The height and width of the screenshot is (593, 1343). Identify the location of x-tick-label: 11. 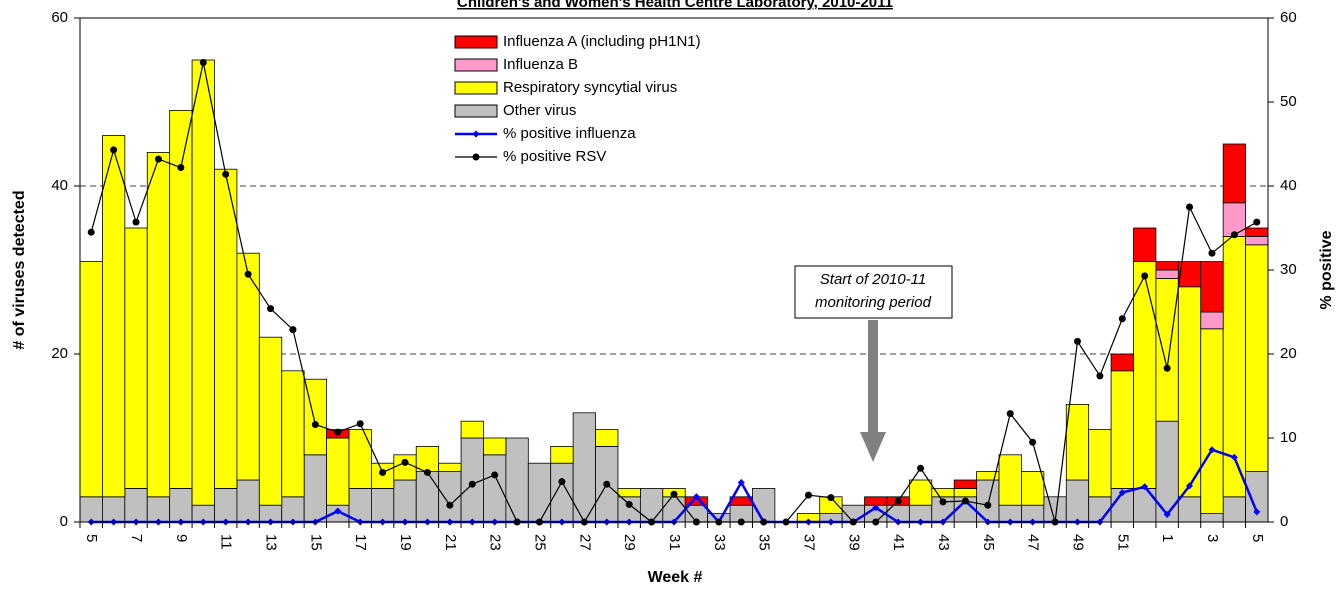
(226, 542).